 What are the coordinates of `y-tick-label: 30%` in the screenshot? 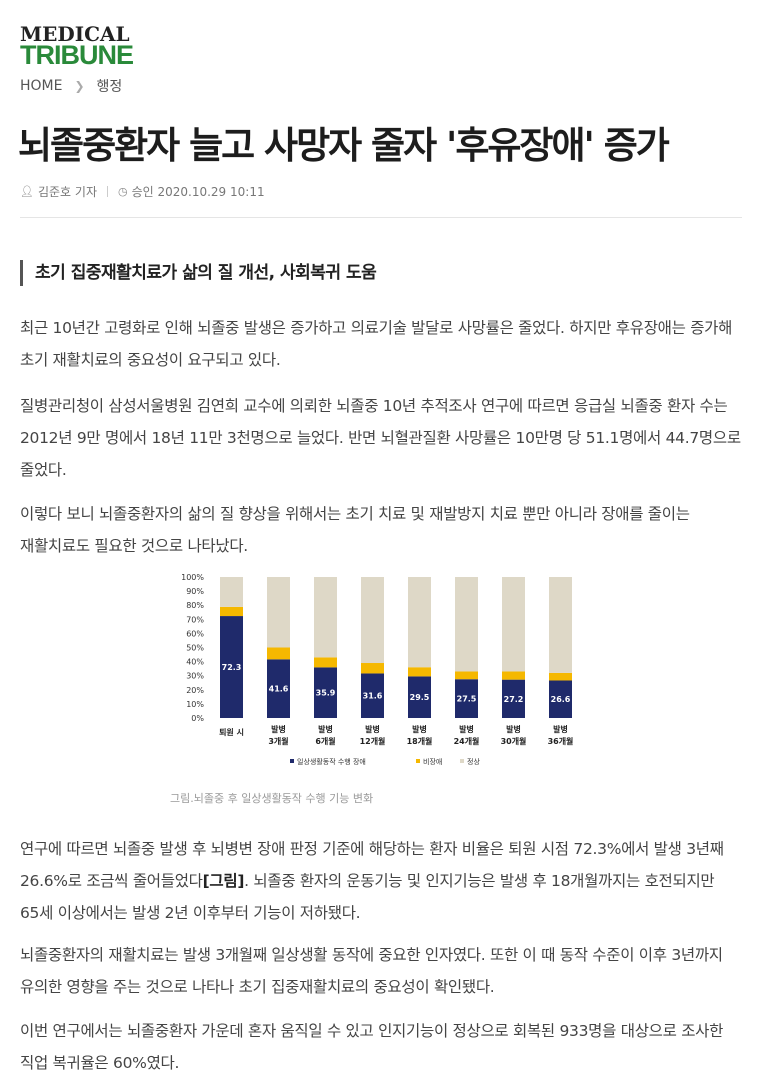 It's located at (195, 676).